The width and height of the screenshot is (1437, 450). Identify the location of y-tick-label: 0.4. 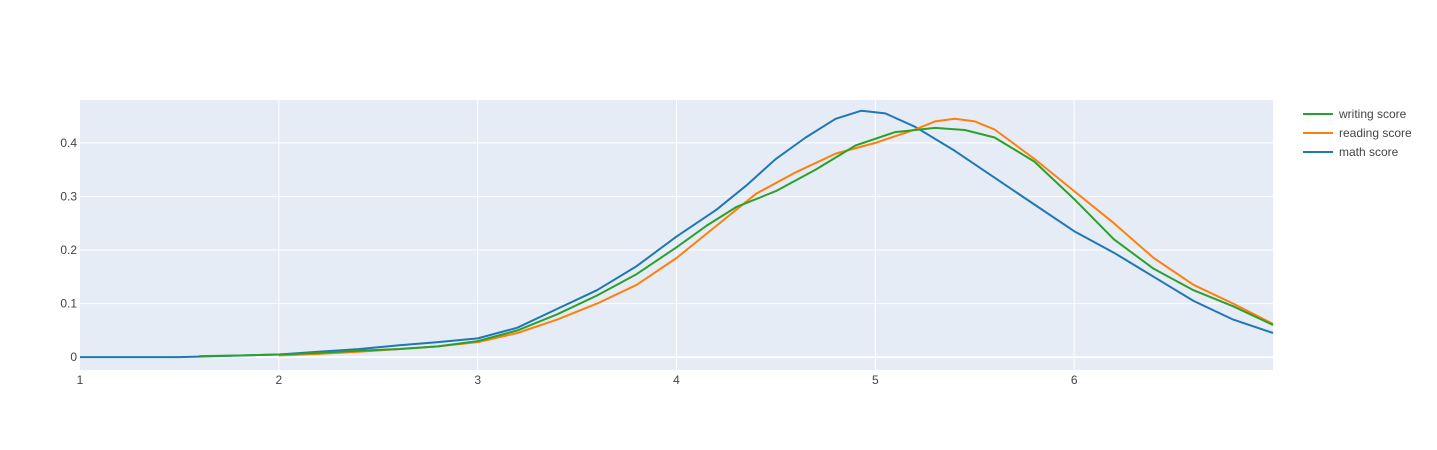
(68, 143).